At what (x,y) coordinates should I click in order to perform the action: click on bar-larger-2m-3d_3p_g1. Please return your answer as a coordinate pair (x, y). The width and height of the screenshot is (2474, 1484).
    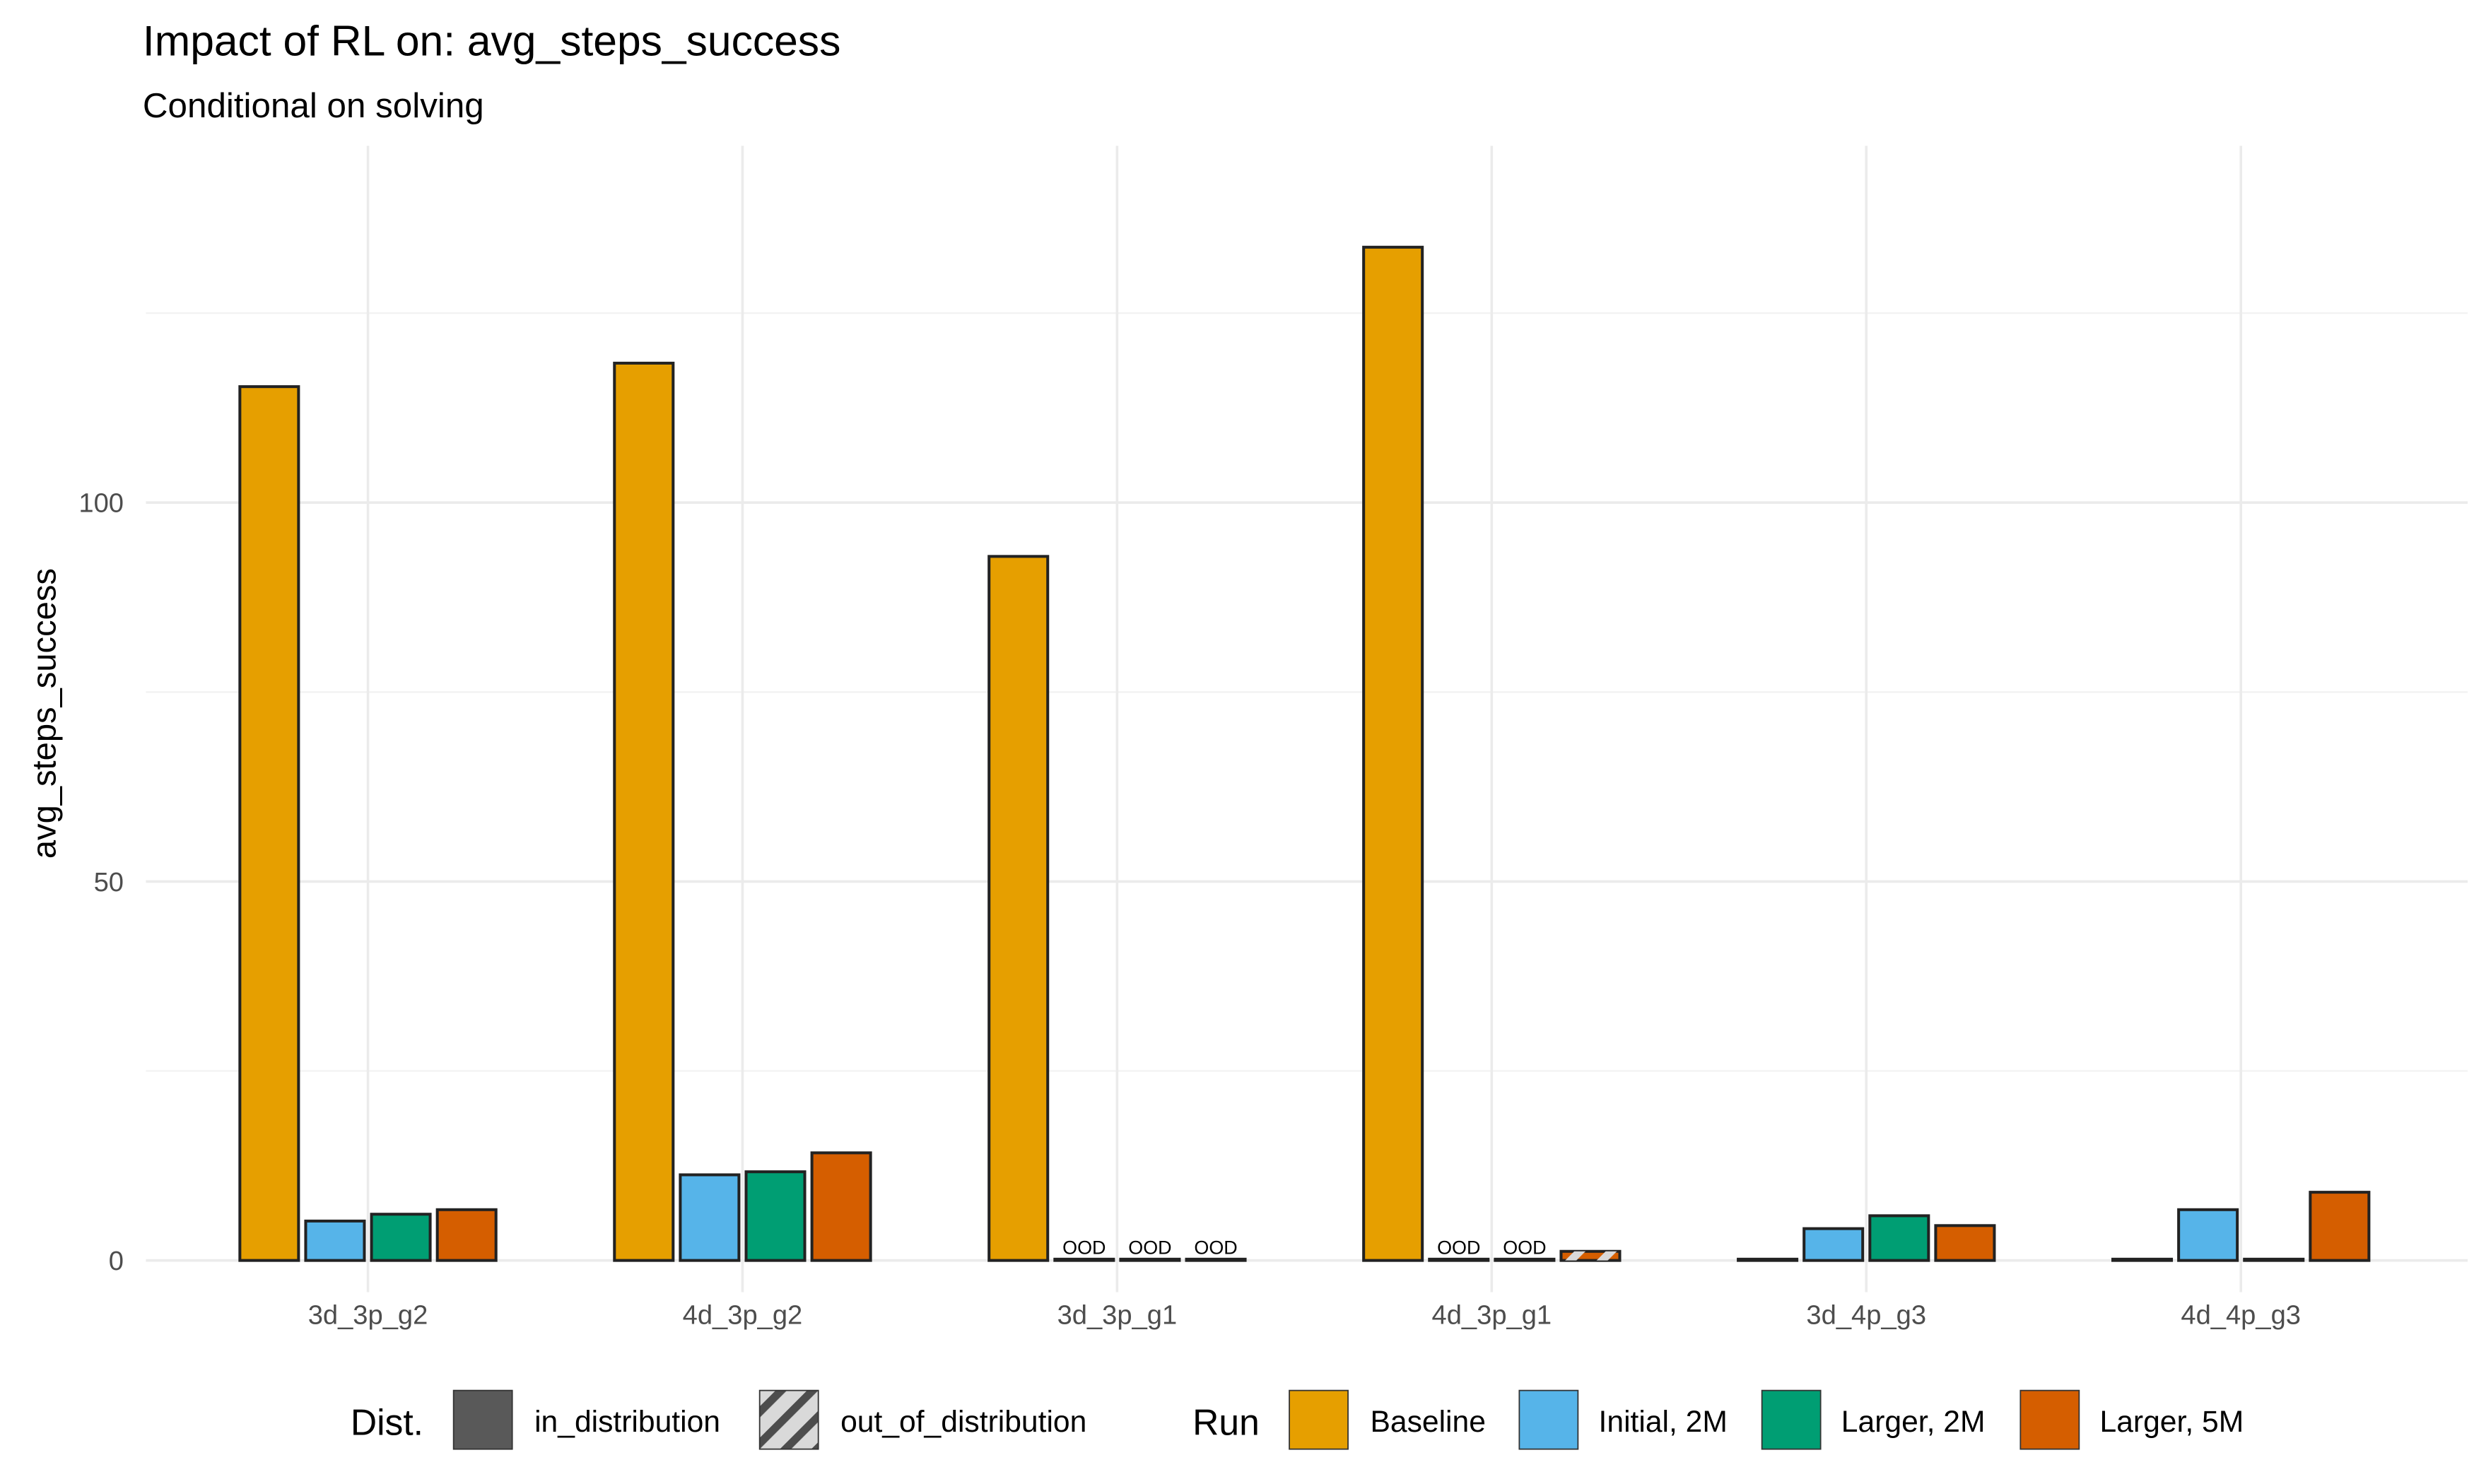
    Looking at the image, I should click on (1150, 1259).